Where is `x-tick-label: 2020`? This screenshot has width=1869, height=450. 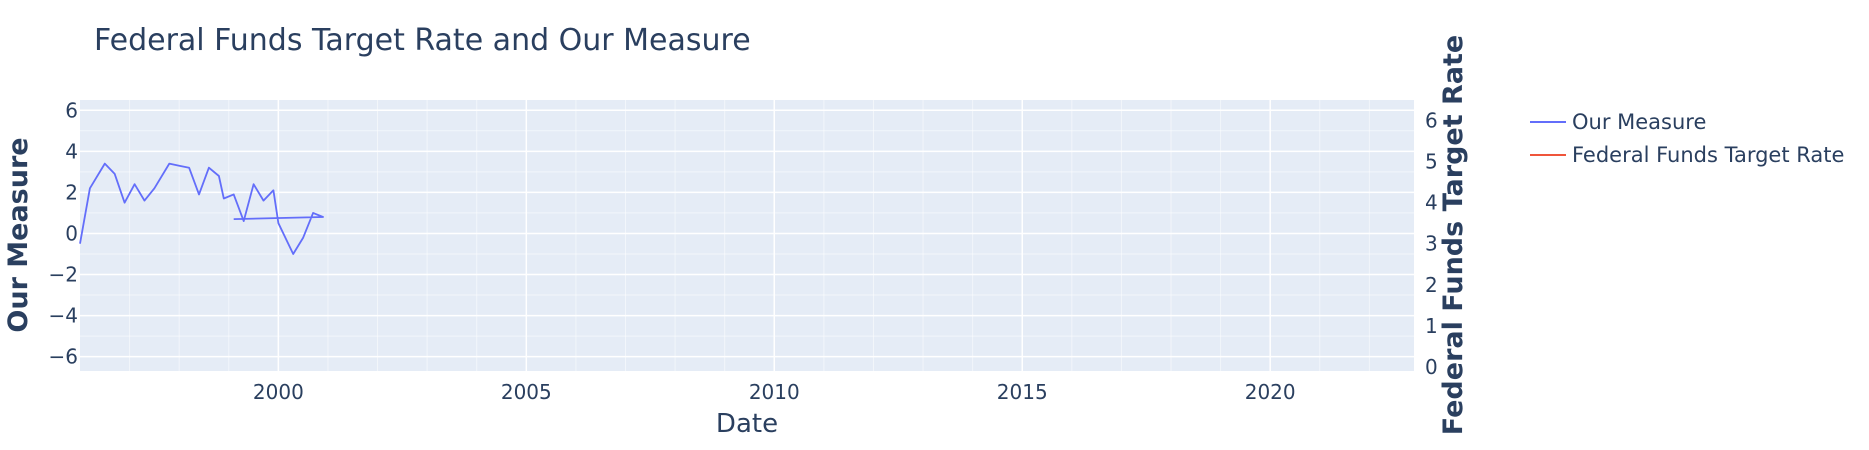
x-tick-label: 2020 is located at coordinates (1270, 392).